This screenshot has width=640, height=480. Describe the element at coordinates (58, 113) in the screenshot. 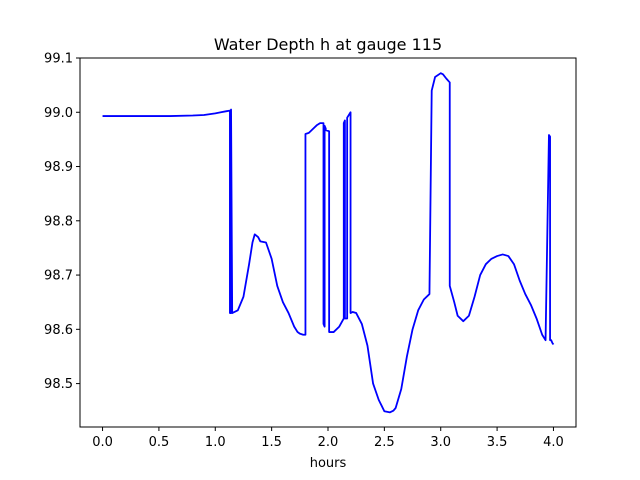

I see `y-tick-label: 99.0` at that location.